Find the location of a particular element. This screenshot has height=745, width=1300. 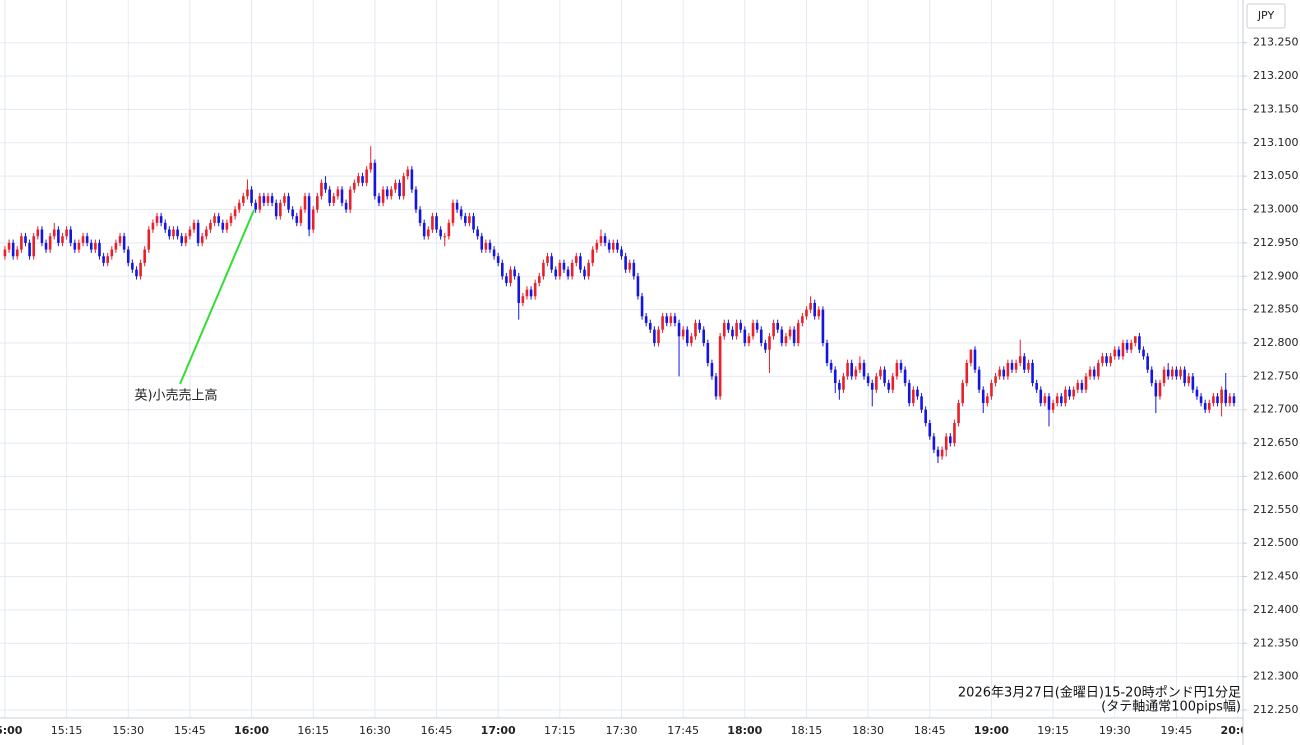

y-tick-label: 212.500 is located at coordinates (1276, 542).